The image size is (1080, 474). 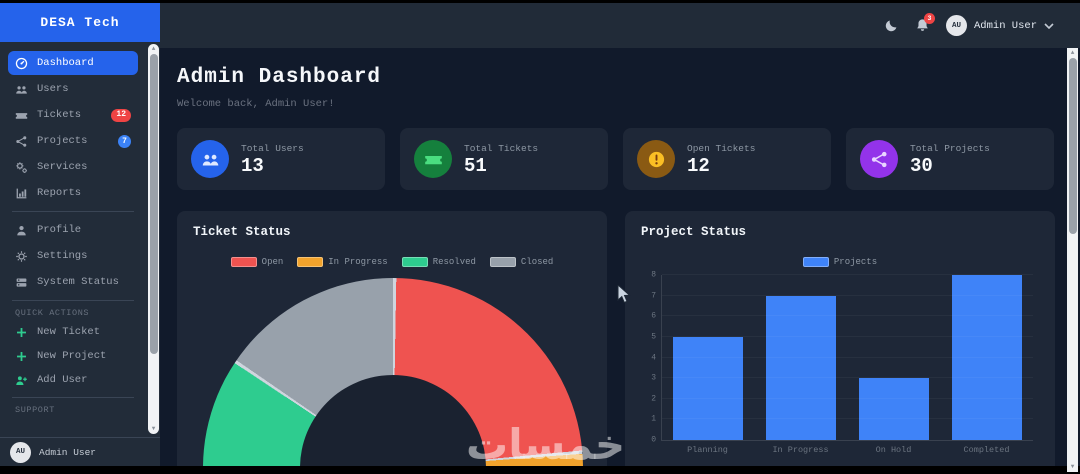 I want to click on stat-value: 30, so click(x=921, y=165).